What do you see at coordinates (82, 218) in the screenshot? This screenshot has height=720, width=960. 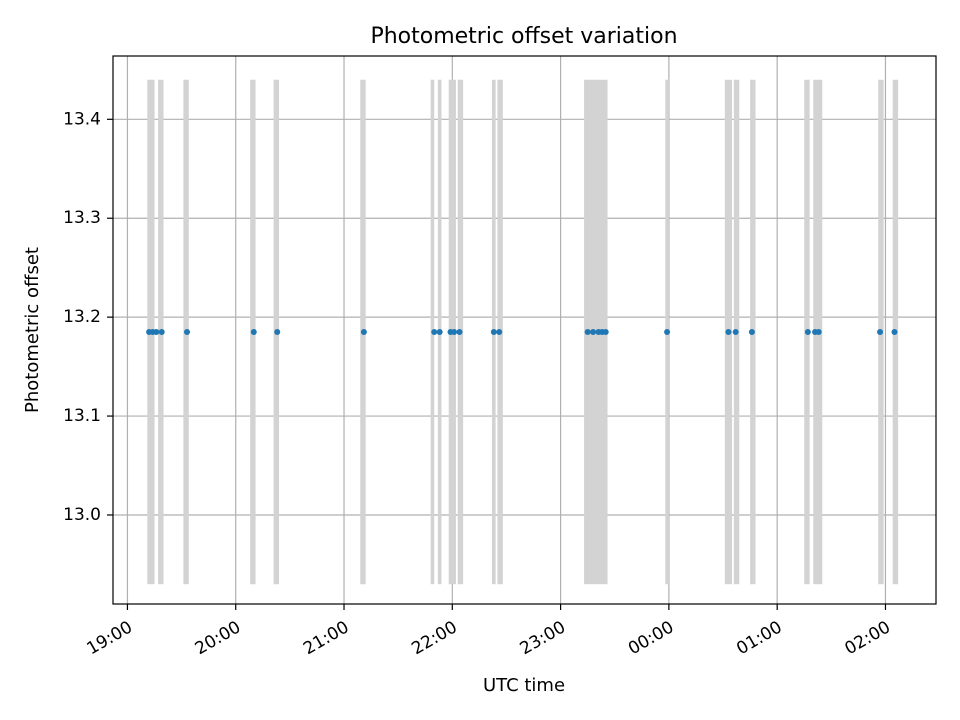 I see `y-tick-label: 13.3` at bounding box center [82, 218].